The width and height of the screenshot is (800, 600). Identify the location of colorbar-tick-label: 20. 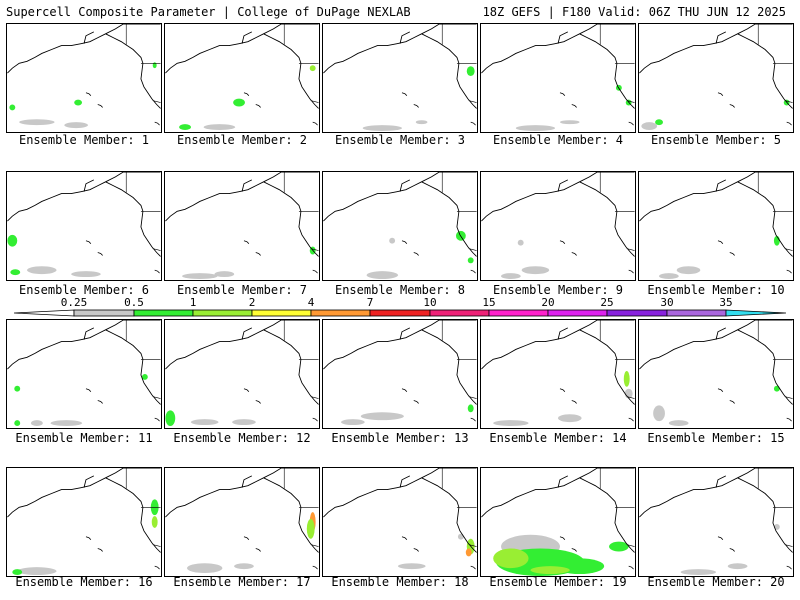
(547, 302).